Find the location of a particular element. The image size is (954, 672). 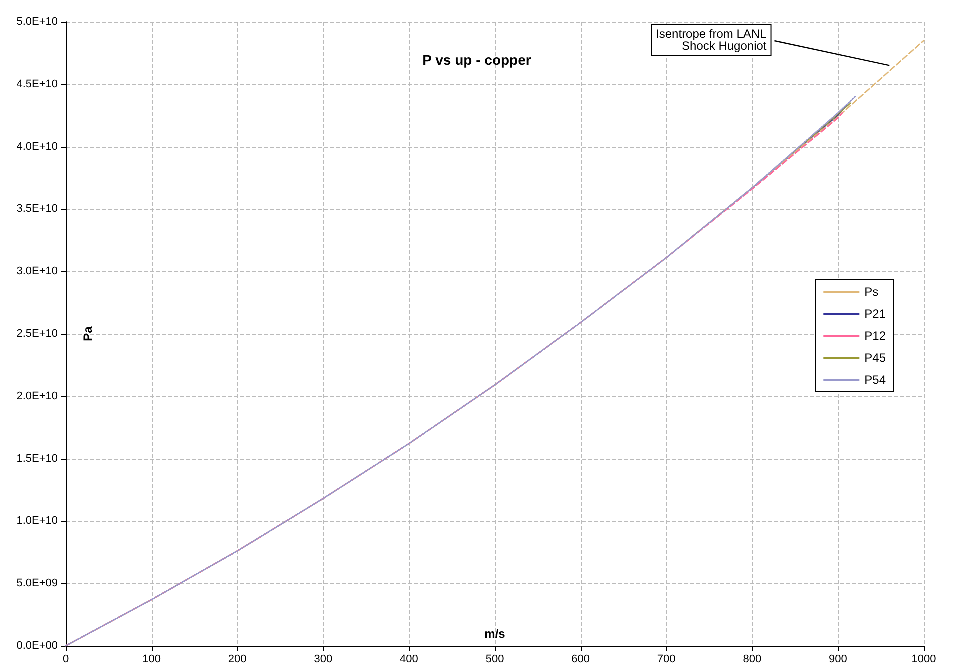

y-tick-label: 2.0E+10 is located at coordinates (37, 396).